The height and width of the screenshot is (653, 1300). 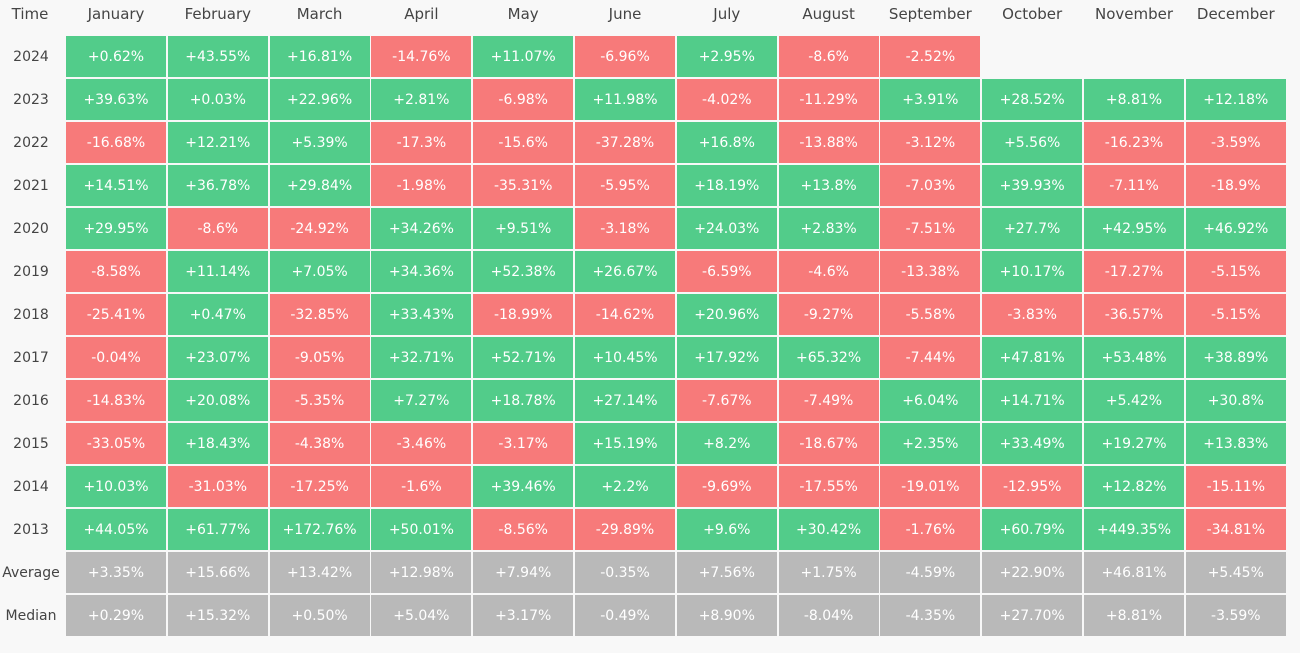 I want to click on return-cell: -7.11%, so click(x=1134, y=185).